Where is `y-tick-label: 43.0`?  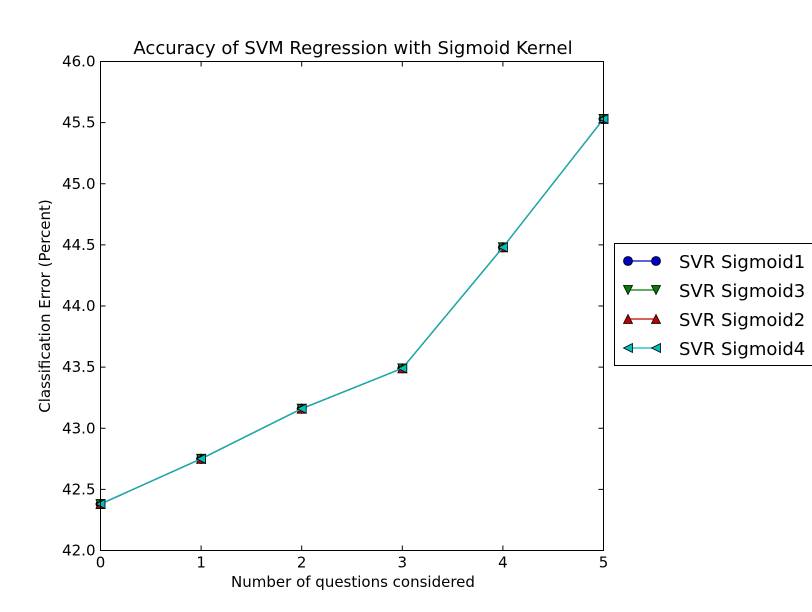 y-tick-label: 43.0 is located at coordinates (78, 428).